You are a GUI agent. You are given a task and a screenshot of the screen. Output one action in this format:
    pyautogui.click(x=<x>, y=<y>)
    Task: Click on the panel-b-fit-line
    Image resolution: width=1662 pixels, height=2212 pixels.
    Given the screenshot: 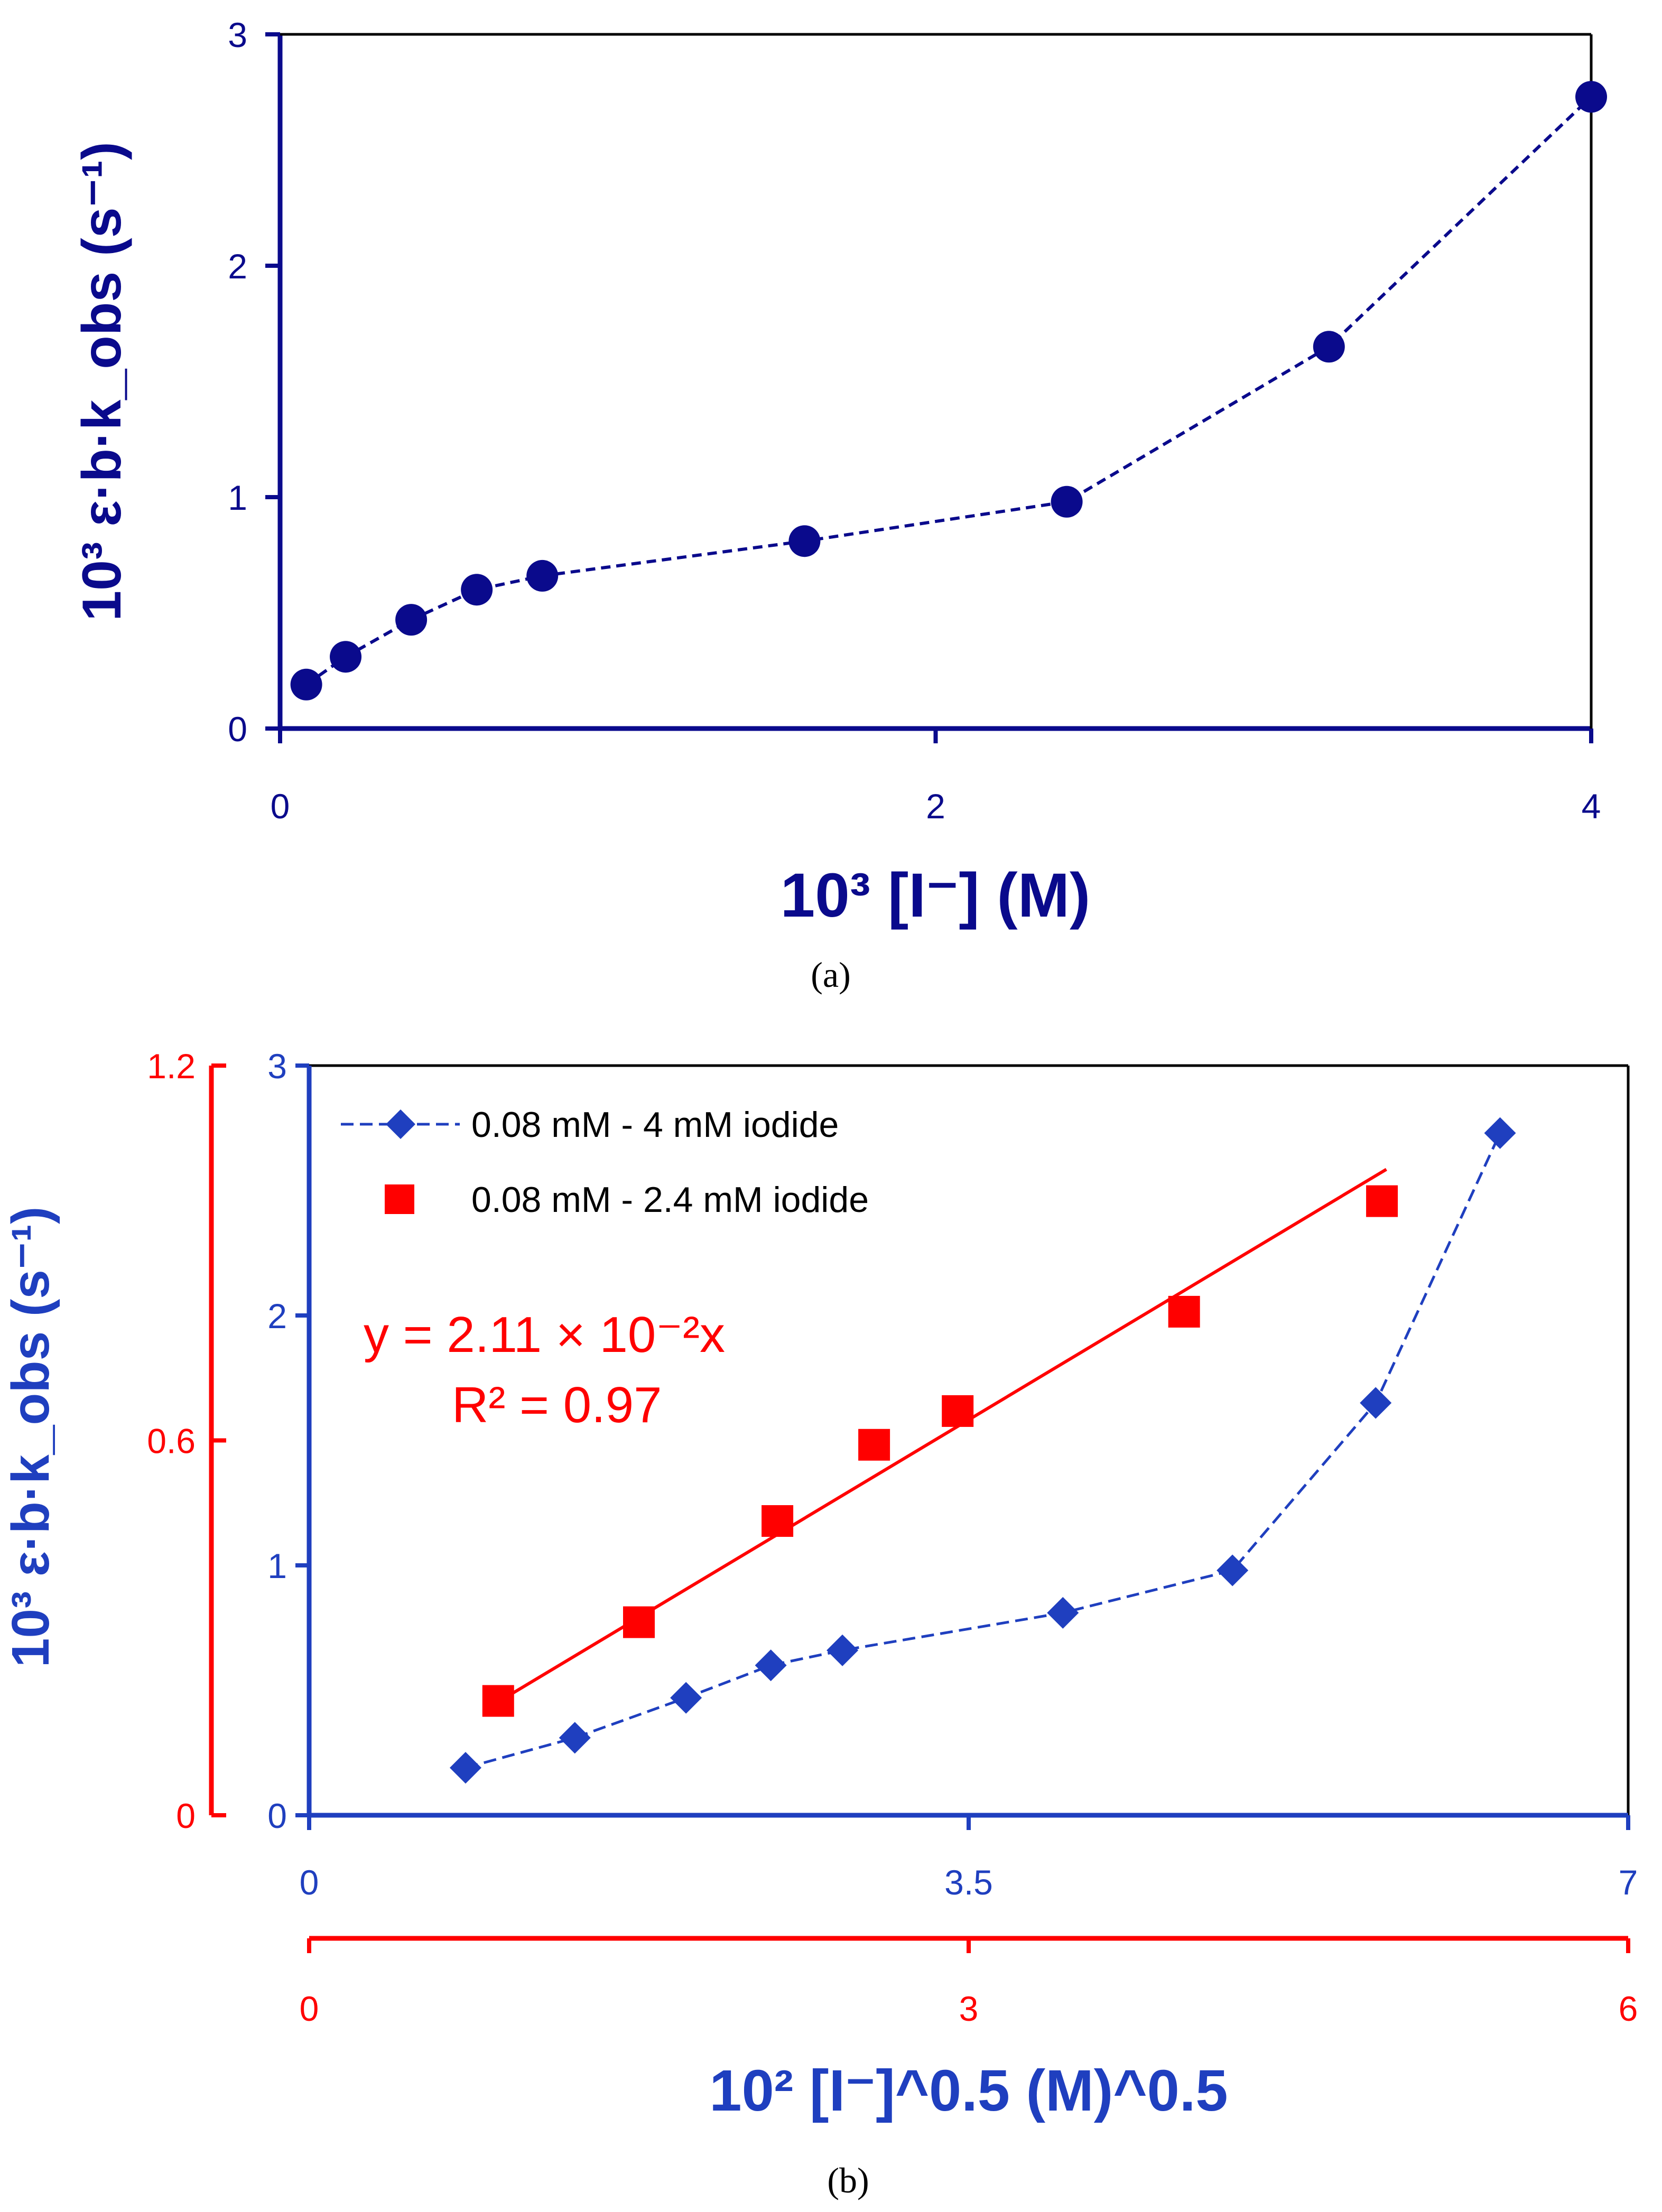 What is the action you would take?
    pyautogui.click(x=935, y=1439)
    